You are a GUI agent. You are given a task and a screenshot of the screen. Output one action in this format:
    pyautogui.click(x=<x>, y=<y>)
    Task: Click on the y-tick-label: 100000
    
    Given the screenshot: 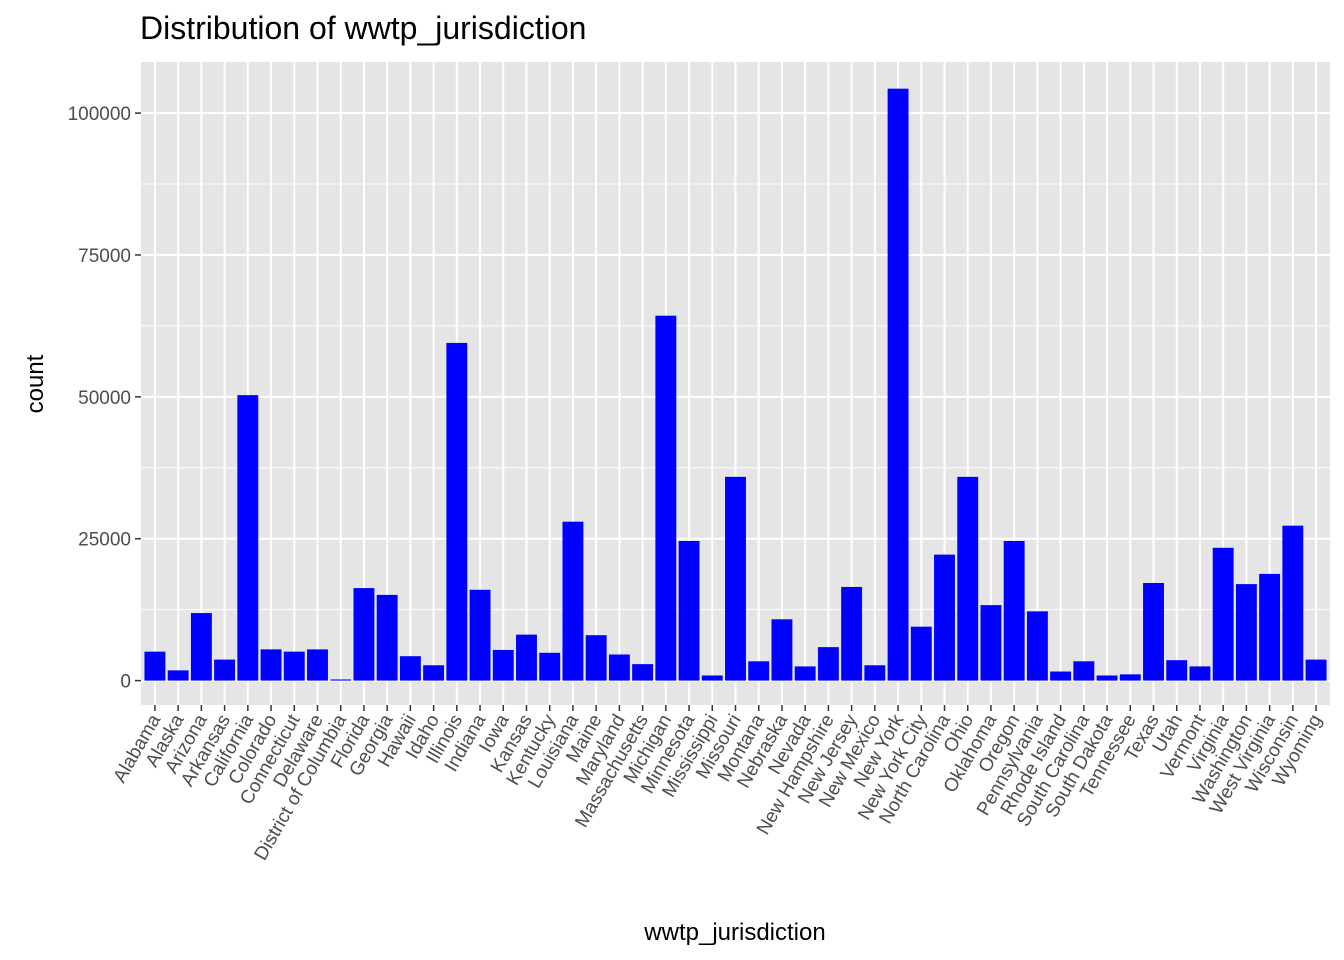 What is the action you would take?
    pyautogui.click(x=99, y=114)
    